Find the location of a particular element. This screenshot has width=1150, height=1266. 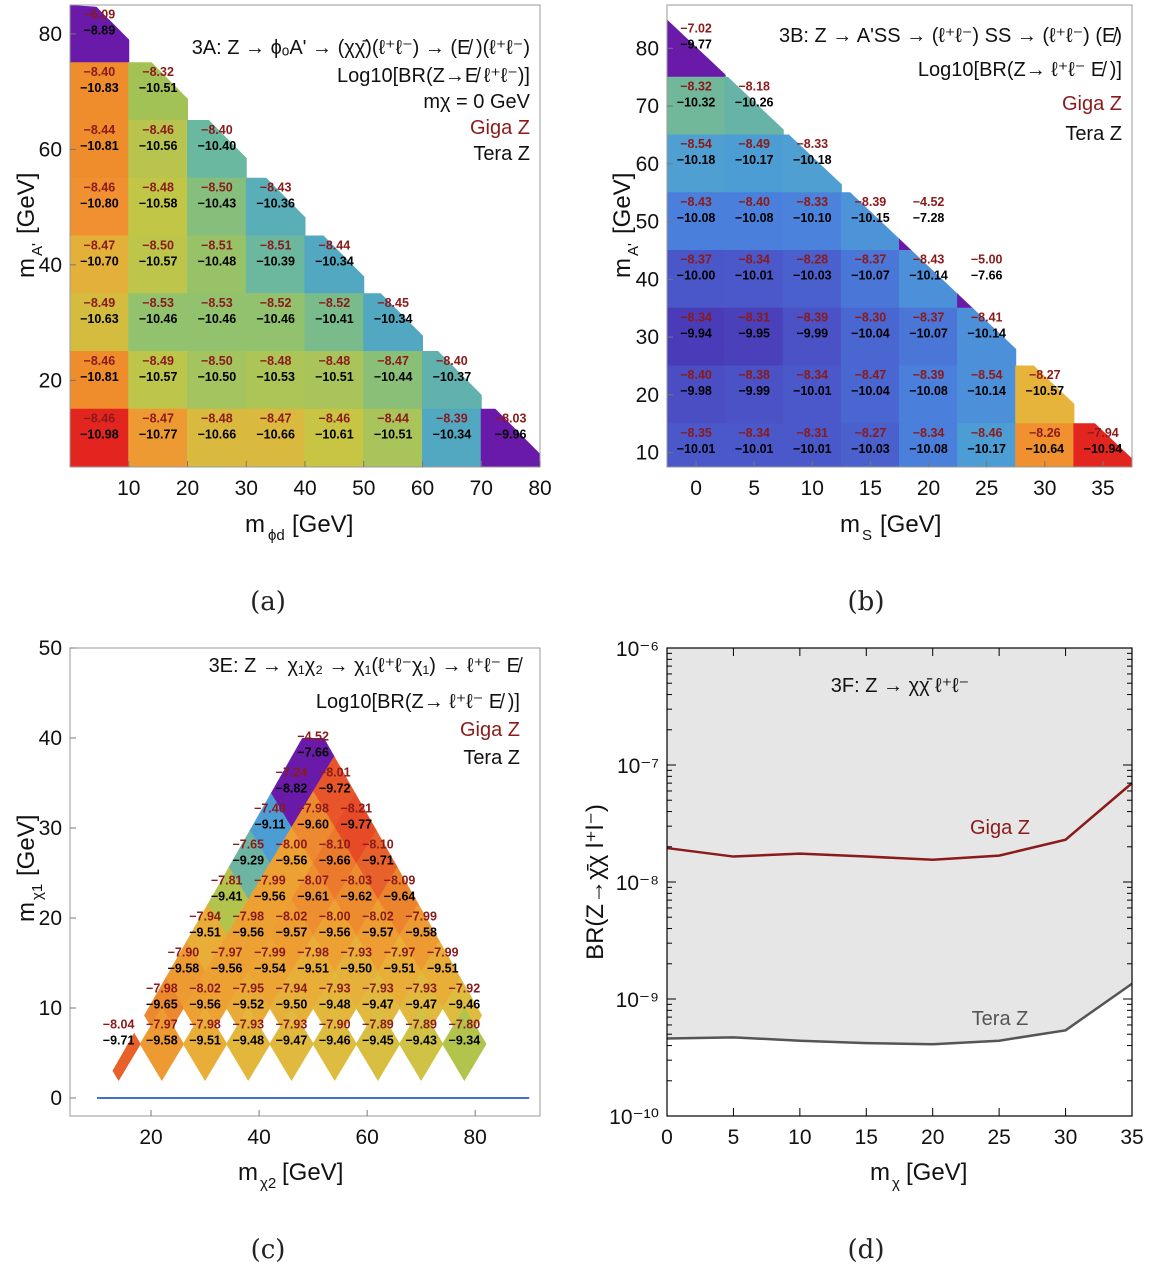

y-tick-label: 70 is located at coordinates (647, 106).